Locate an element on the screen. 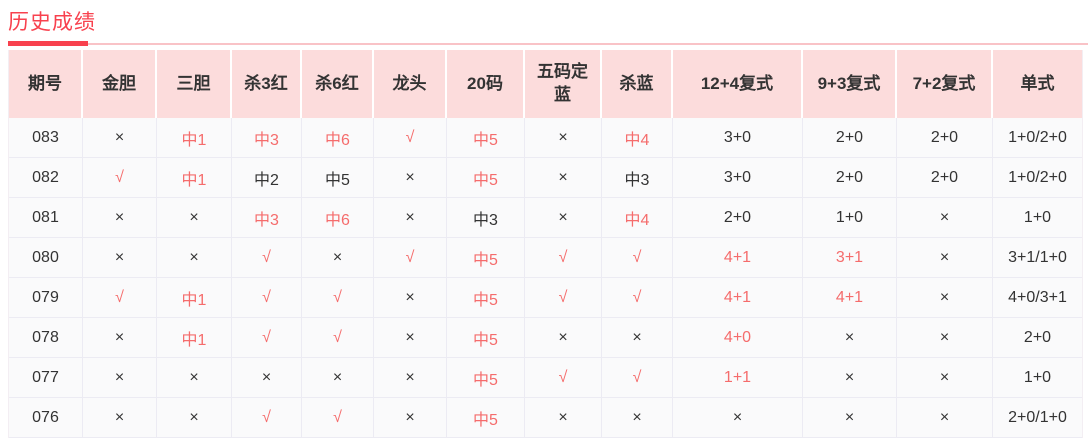 This screenshot has width=1088, height=438. table-row: 083 × 中1 中3 中6 √ 中5 × 中4 3+0 2+0 2+0 1+0/2+0 is located at coordinates (545, 138).